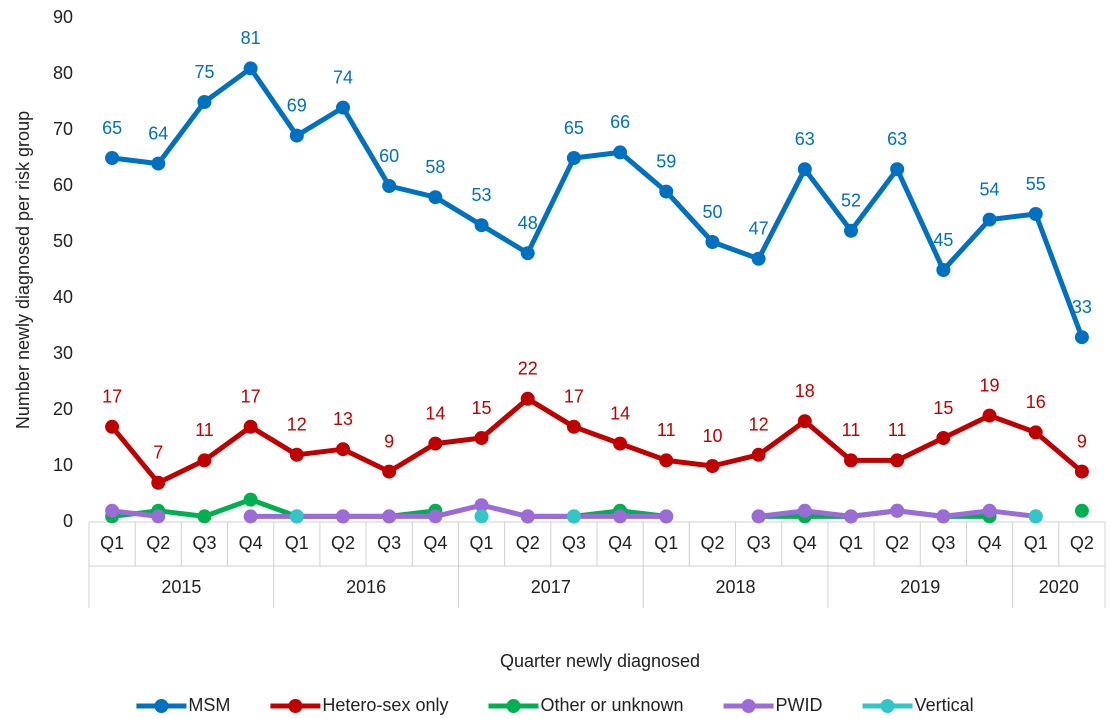  What do you see at coordinates (990, 385) in the screenshot?
I see `data-label: 19` at bounding box center [990, 385].